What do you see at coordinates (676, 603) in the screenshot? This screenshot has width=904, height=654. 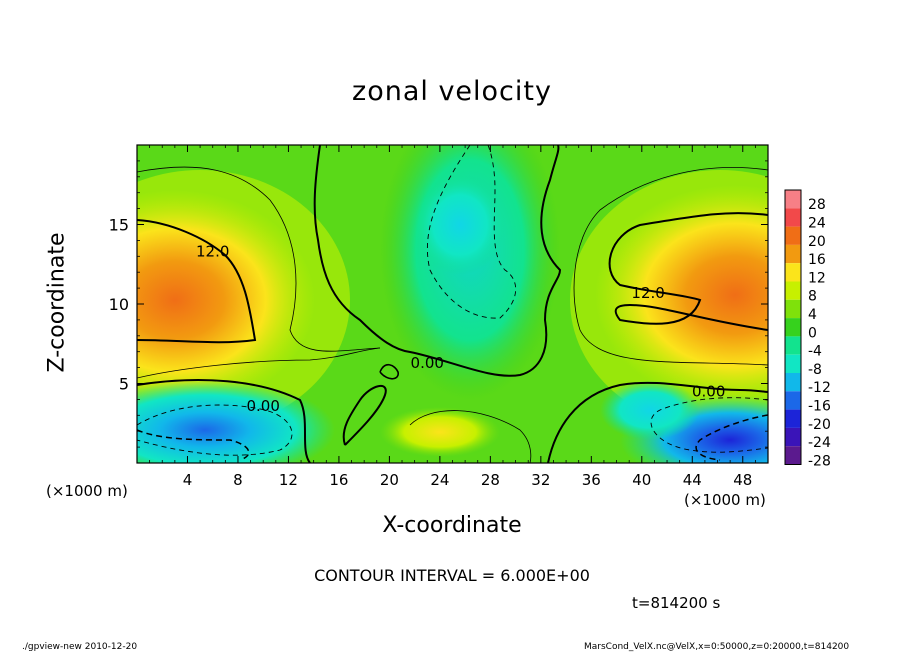 I see `time-text: t=814200 s` at bounding box center [676, 603].